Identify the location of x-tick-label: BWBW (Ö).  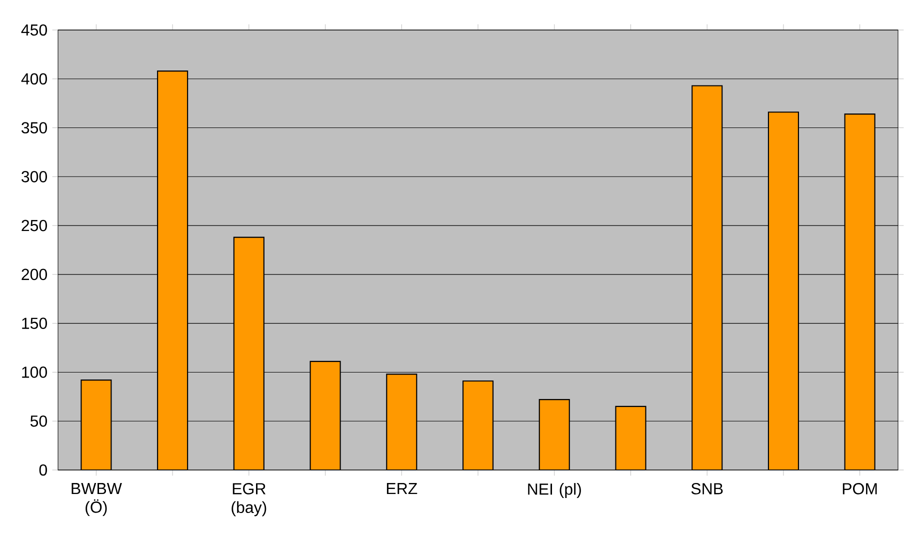
(97, 499).